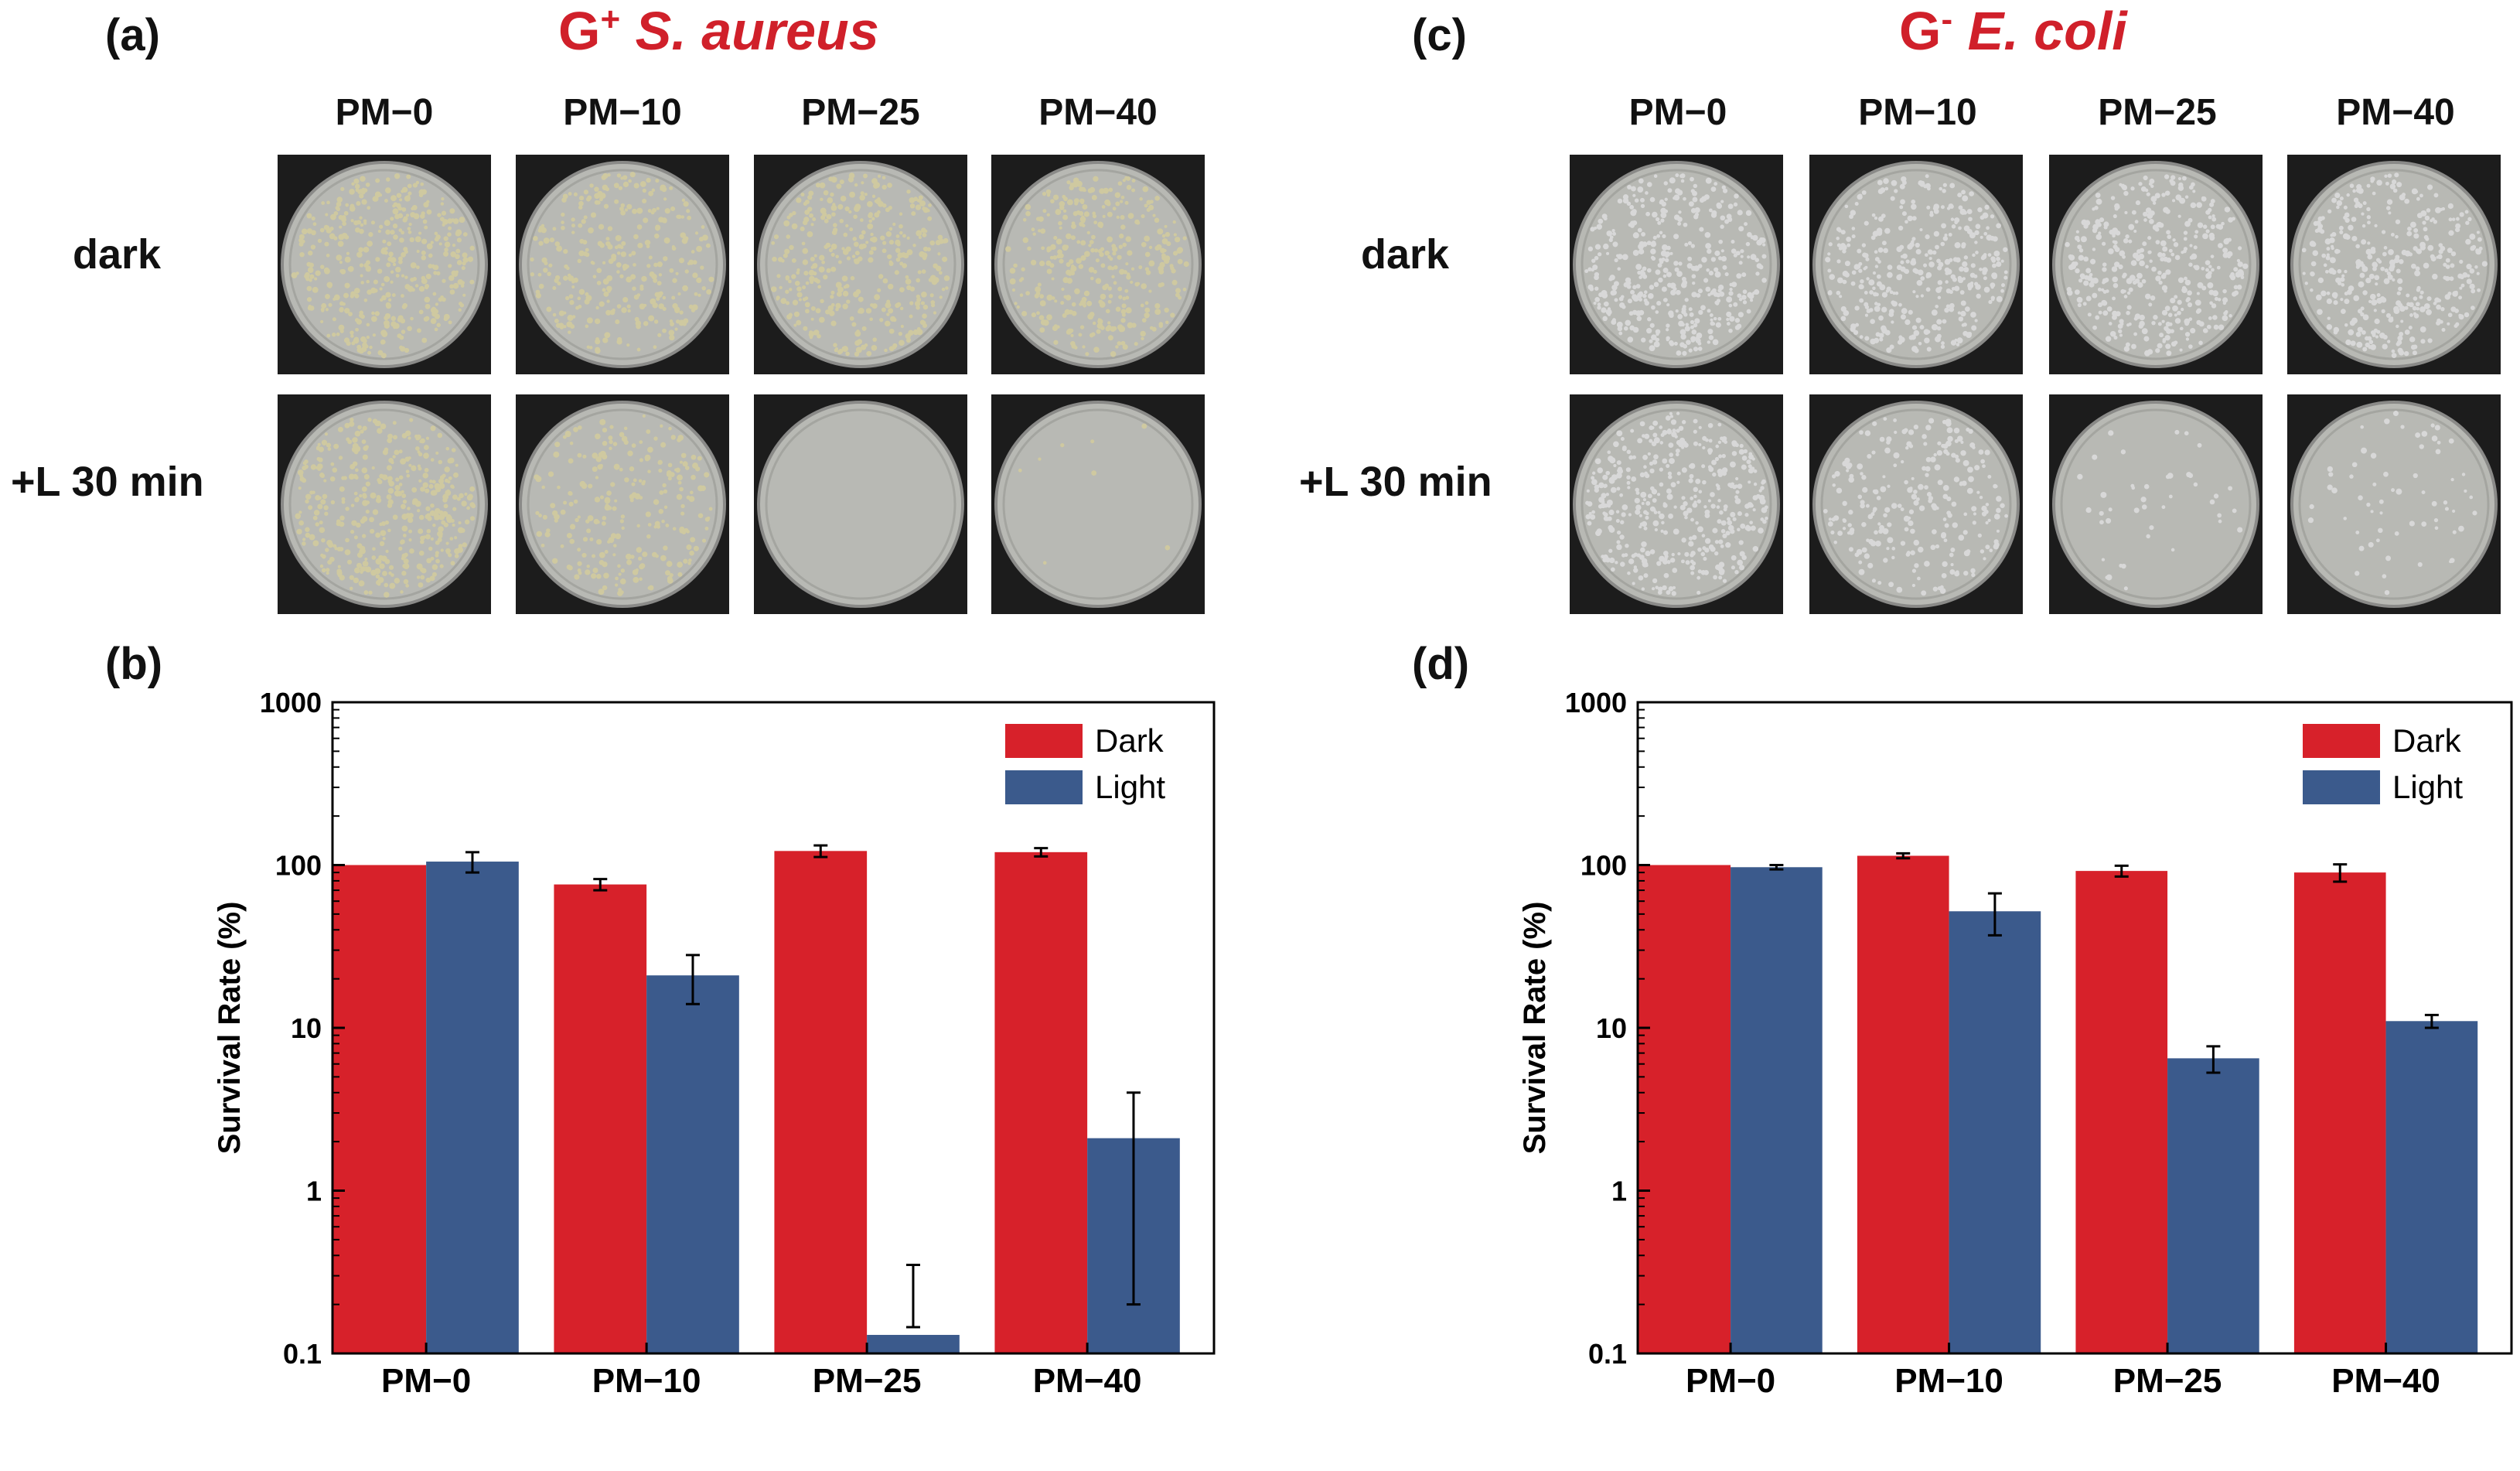  Describe the element at coordinates (913, 1344) in the screenshot. I see `bar-light` at that location.